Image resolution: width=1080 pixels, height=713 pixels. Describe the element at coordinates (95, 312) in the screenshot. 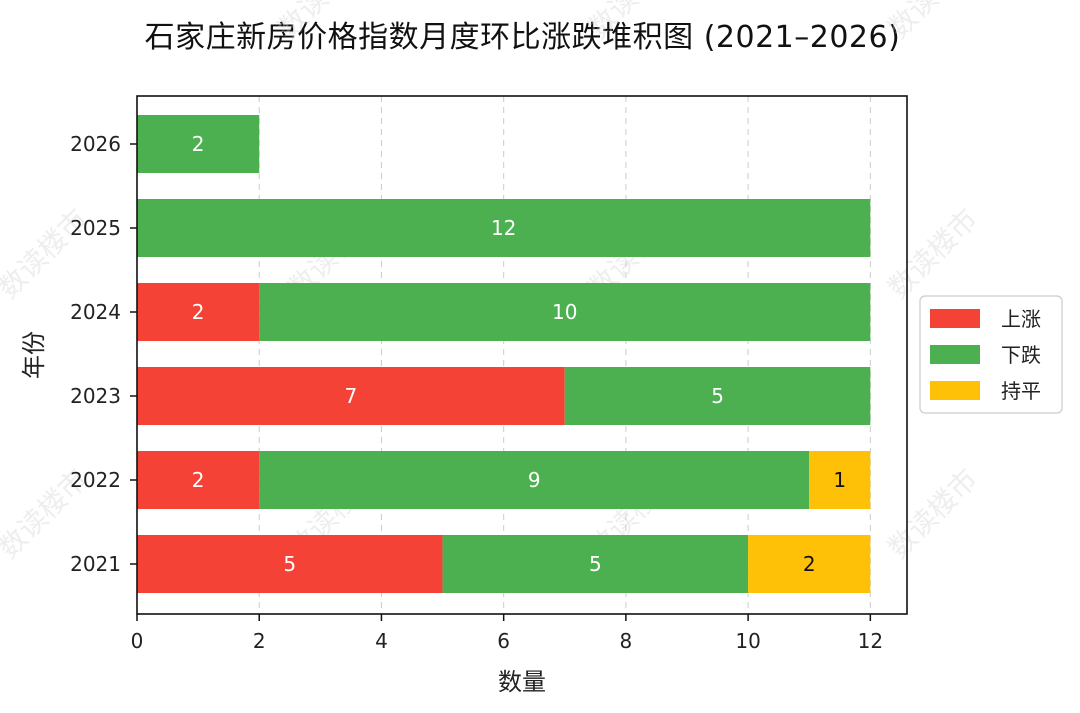

I see `y-tick-label: 2024` at that location.